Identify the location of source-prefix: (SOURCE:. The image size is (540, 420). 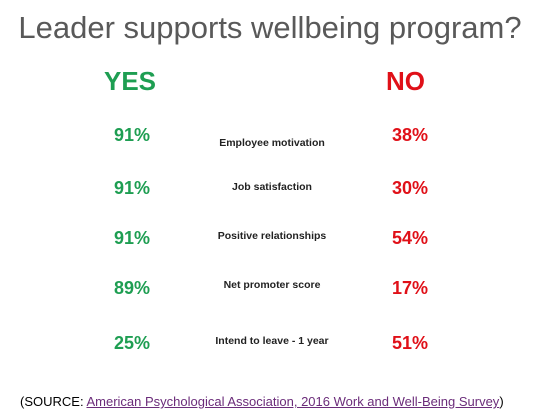
(52, 401).